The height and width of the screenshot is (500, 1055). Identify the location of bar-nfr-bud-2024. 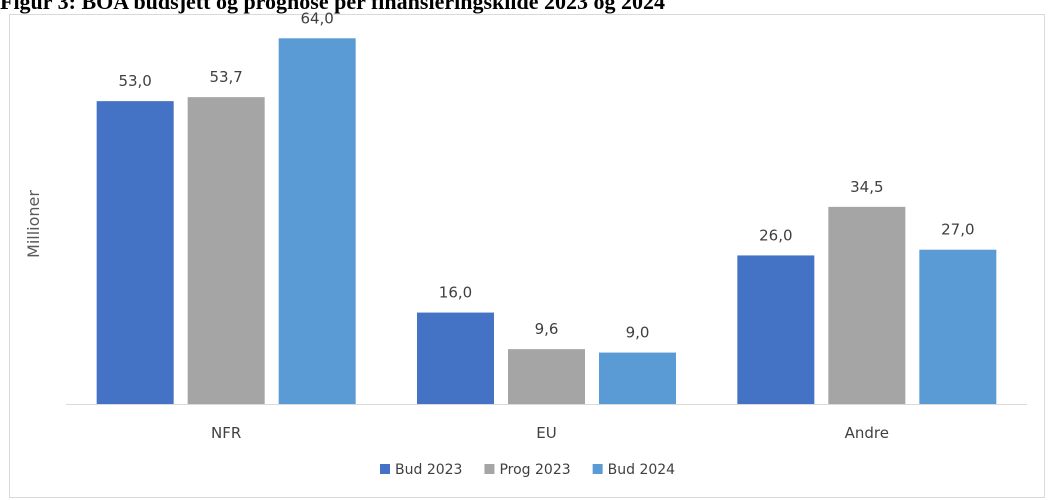
(317, 221).